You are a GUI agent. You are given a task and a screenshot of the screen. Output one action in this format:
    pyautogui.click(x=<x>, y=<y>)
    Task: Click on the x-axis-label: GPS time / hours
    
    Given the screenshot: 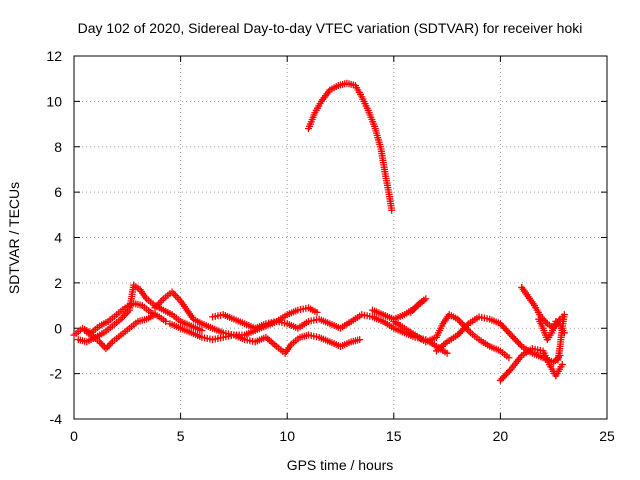 What is the action you would take?
    pyautogui.click(x=340, y=465)
    